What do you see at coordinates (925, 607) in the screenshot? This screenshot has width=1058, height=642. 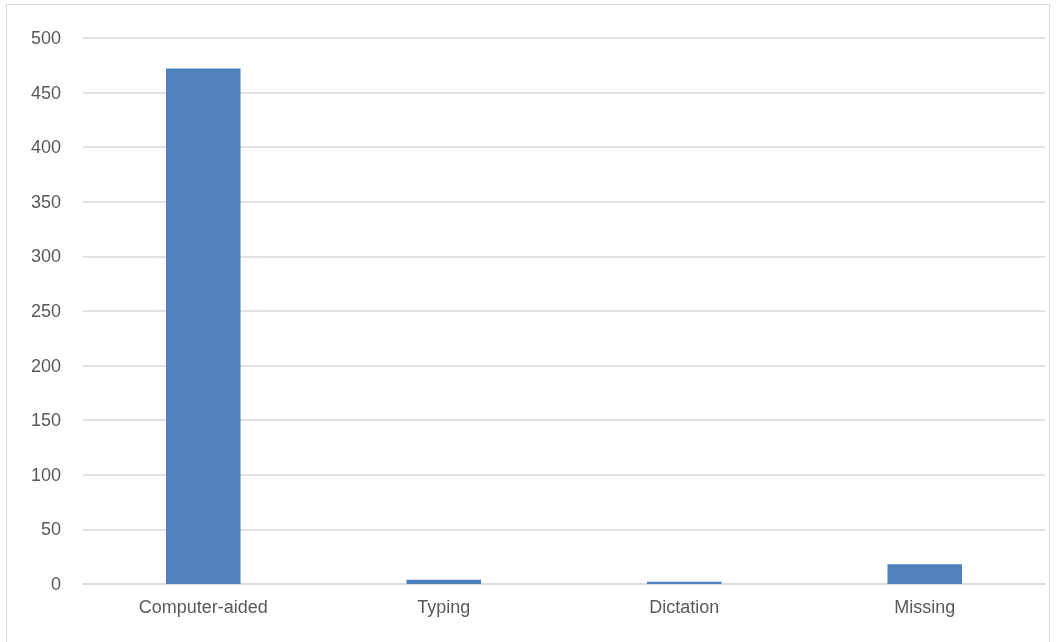 I see `x-tick-label: Missing` at bounding box center [925, 607].